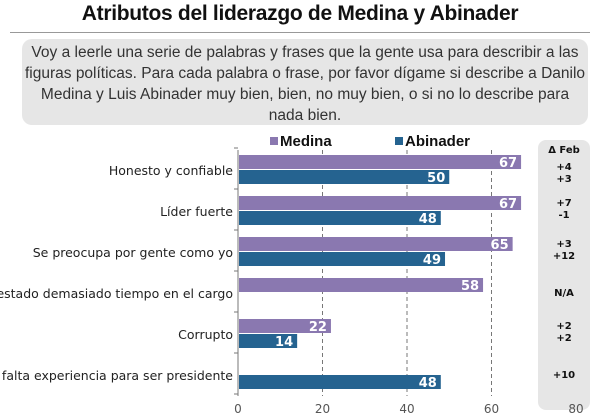 Image resolution: width=600 pixels, height=418 pixels. What do you see at coordinates (564, 215) in the screenshot?
I see `delta-value: -1` at bounding box center [564, 215].